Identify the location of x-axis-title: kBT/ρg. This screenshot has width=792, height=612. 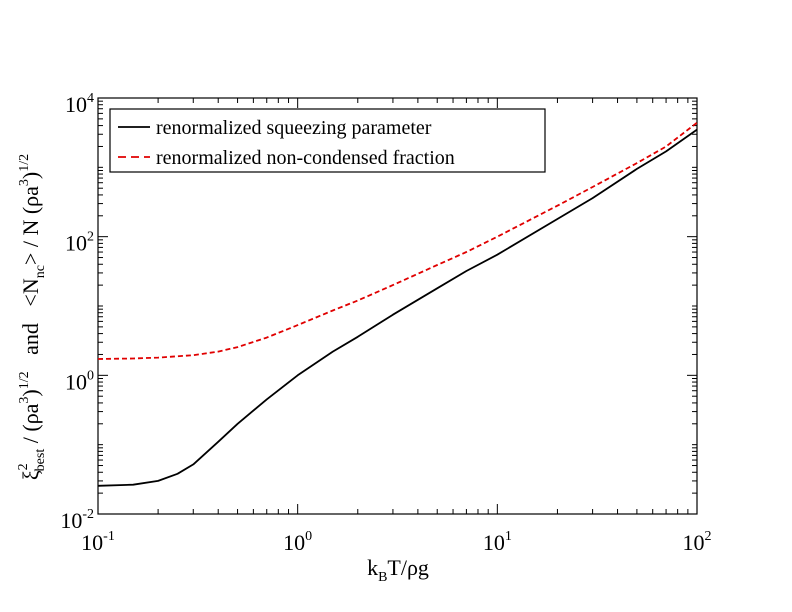
(398, 570).